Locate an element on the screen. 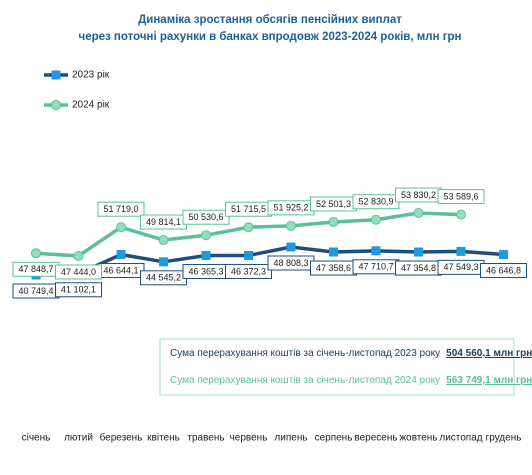  value-label: 47 549,3 is located at coordinates (460, 267).